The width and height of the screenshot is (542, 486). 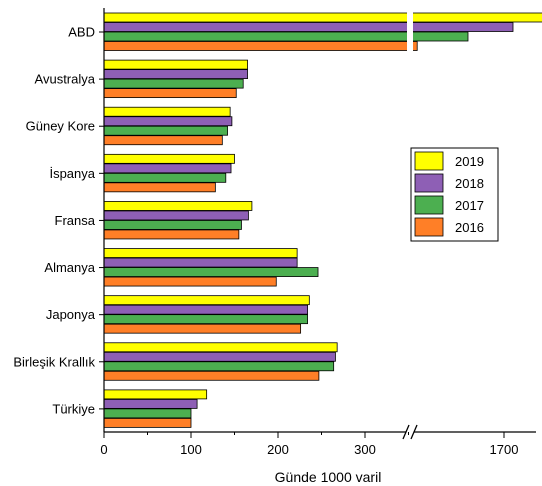 What do you see at coordinates (60, 126) in the screenshot?
I see `category-label-guney-kore: Güney Kore` at bounding box center [60, 126].